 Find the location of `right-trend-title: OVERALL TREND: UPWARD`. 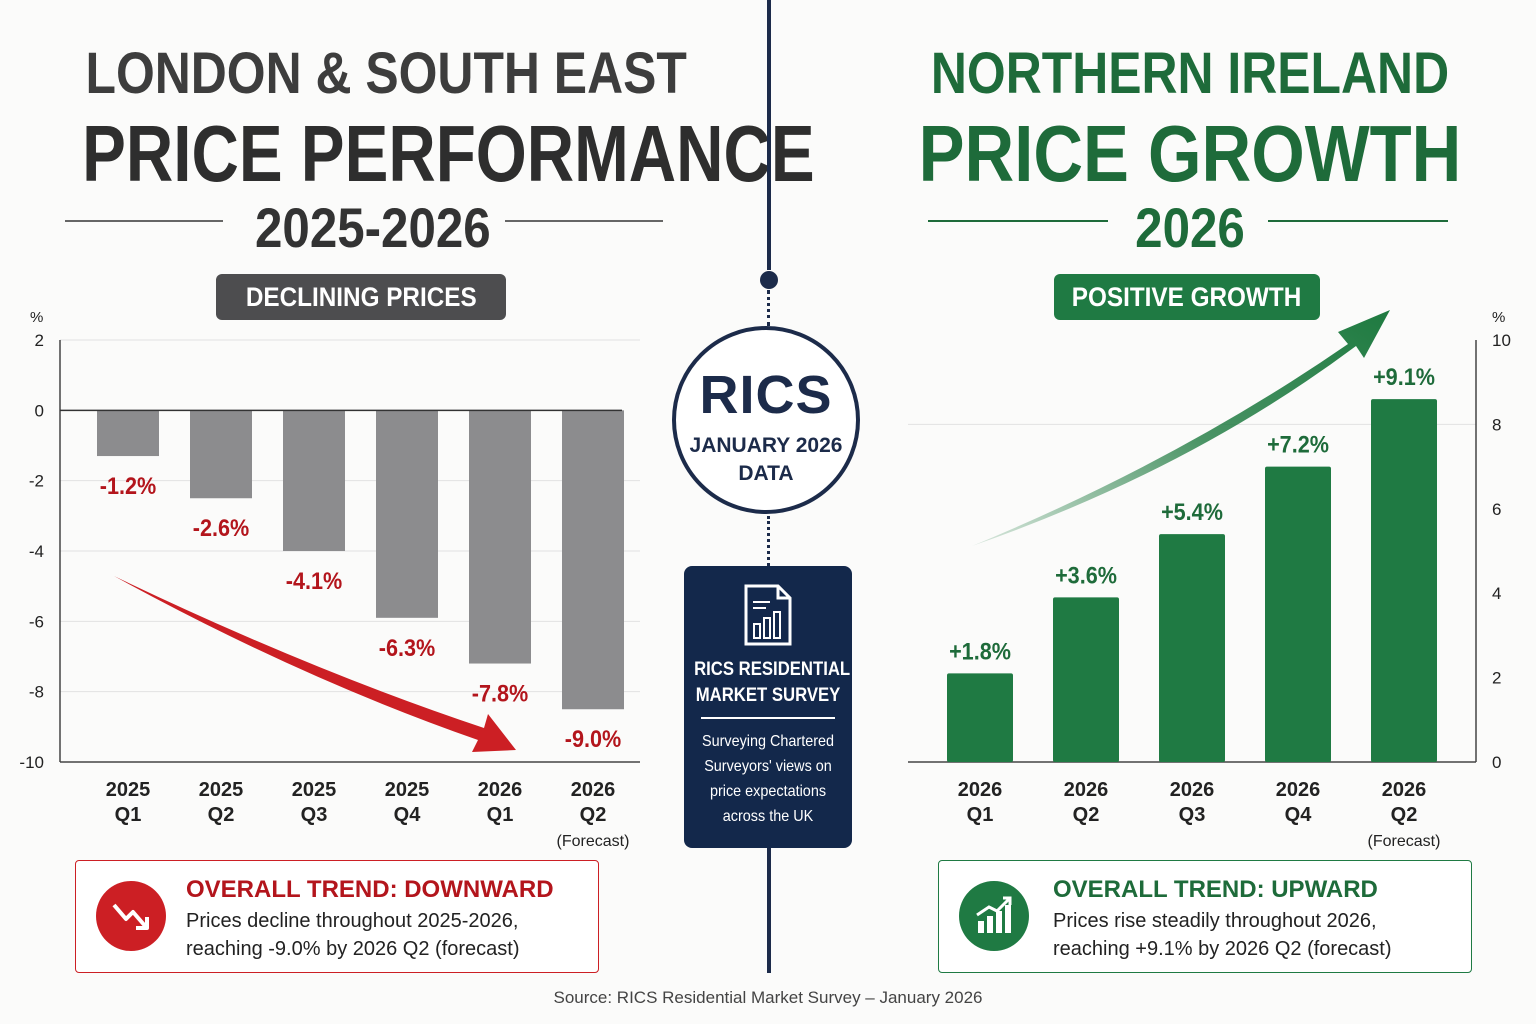

right-trend-title: OVERALL TREND: UPWARD is located at coordinates (1215, 889).